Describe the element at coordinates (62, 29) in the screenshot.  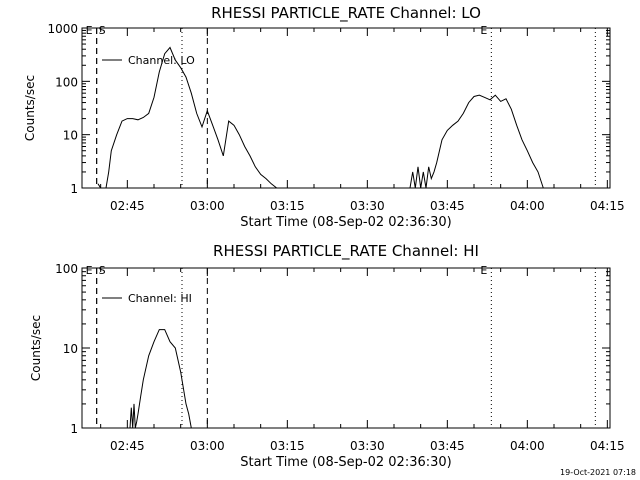
I see `y-tick-label: 1000` at that location.